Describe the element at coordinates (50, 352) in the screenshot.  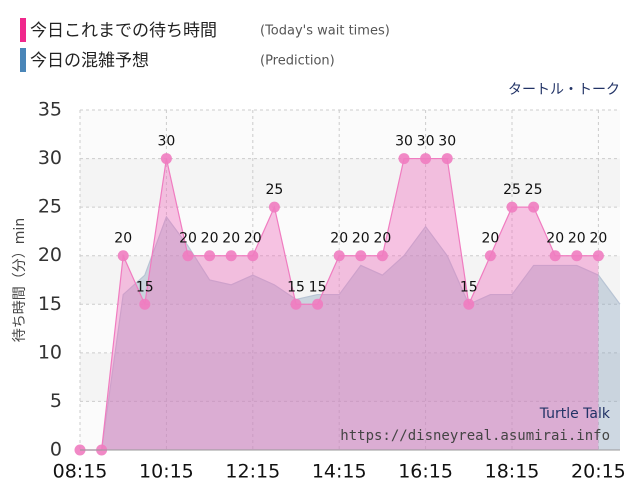
I see `y-tick-label: 10` at that location.